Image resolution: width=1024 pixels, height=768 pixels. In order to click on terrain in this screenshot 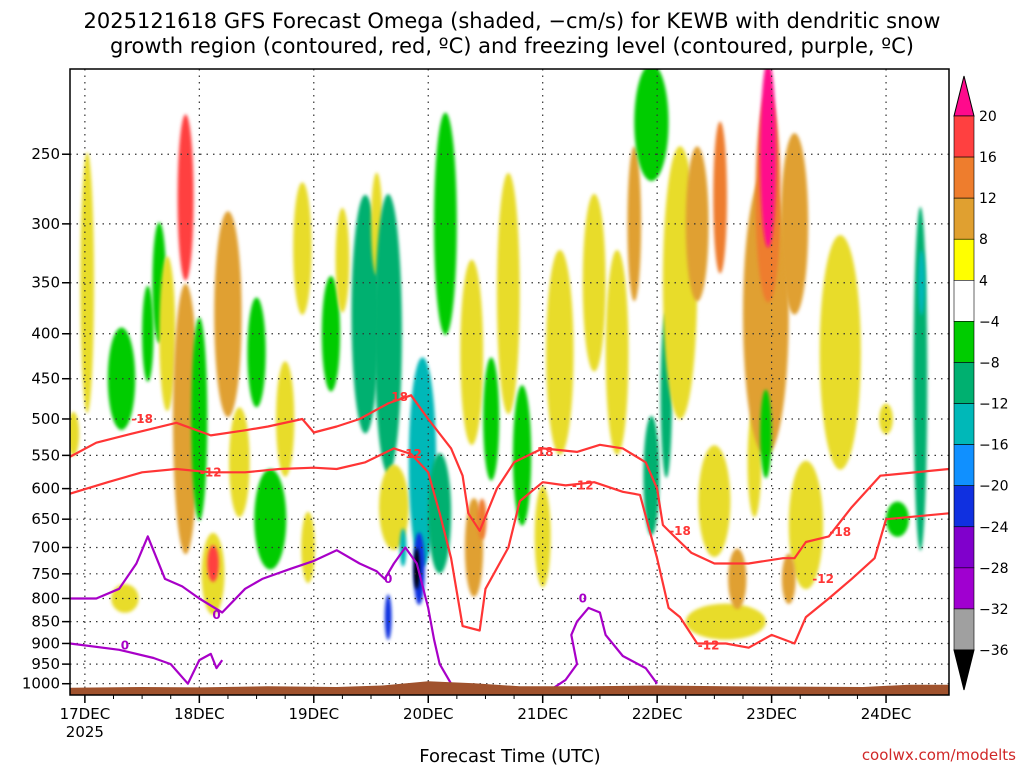, I will do `click(509, 688)`.